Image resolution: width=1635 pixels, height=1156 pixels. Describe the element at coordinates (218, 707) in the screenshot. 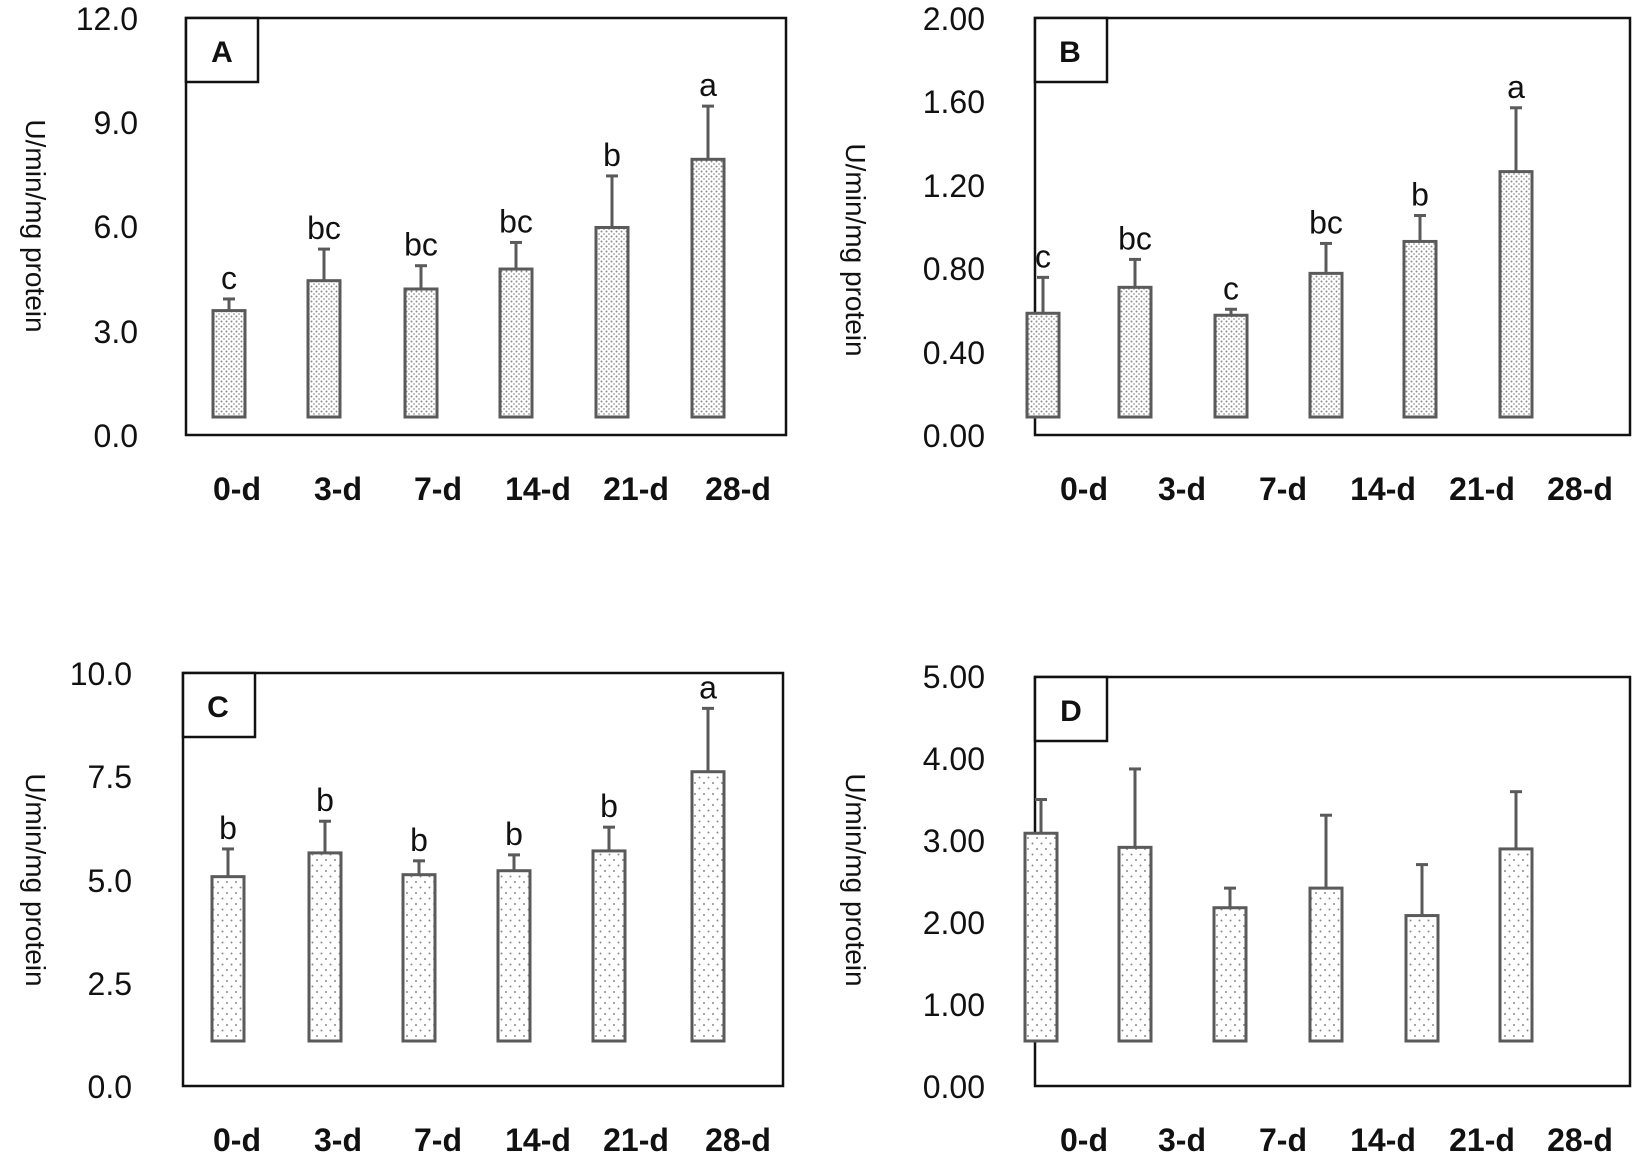

I see `panel-label: C` at that location.